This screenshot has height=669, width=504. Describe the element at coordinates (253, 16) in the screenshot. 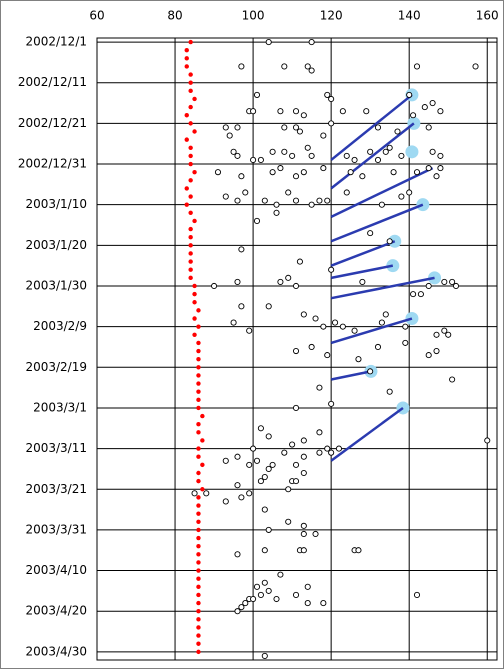

I see `x-tick-label: 100` at that location.